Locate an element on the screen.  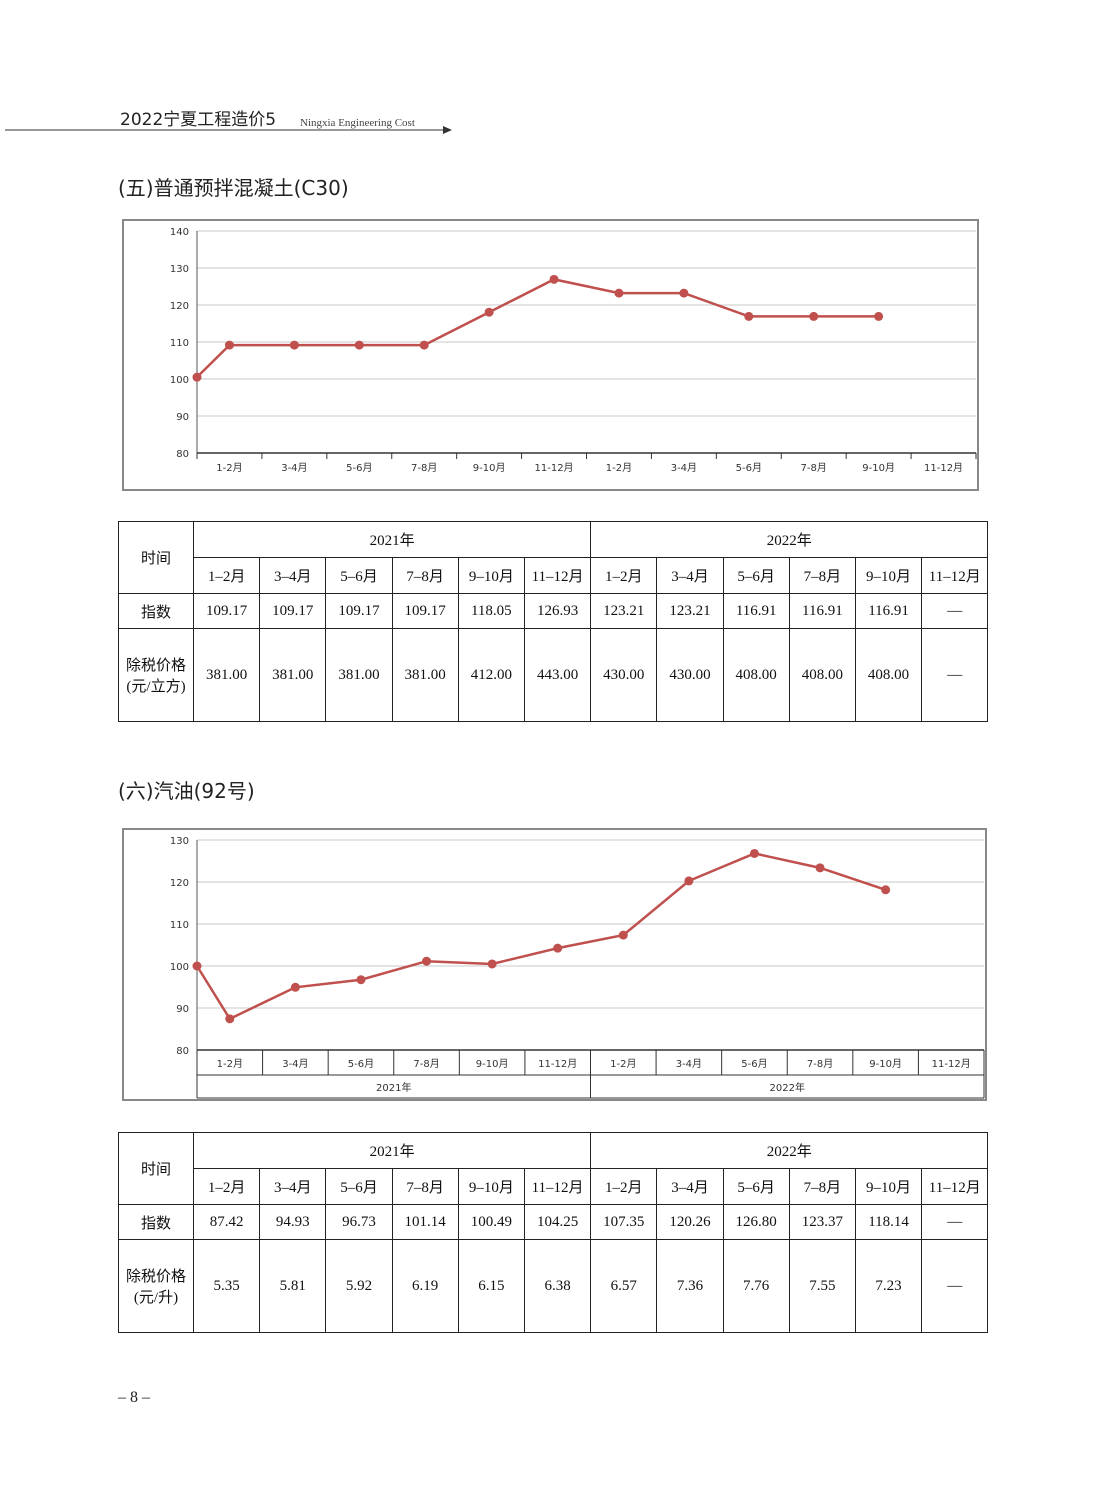
value-cell: 6.15 is located at coordinates (491, 1286).